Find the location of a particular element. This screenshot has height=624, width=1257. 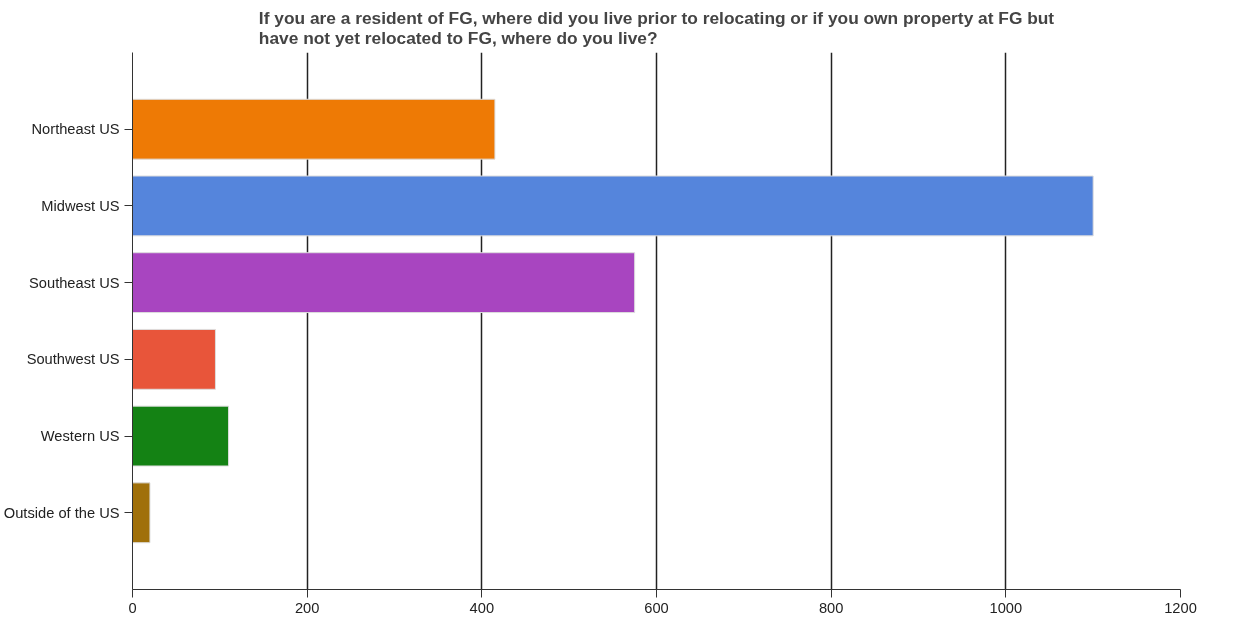

x-tick-label: 0 is located at coordinates (132, 607).